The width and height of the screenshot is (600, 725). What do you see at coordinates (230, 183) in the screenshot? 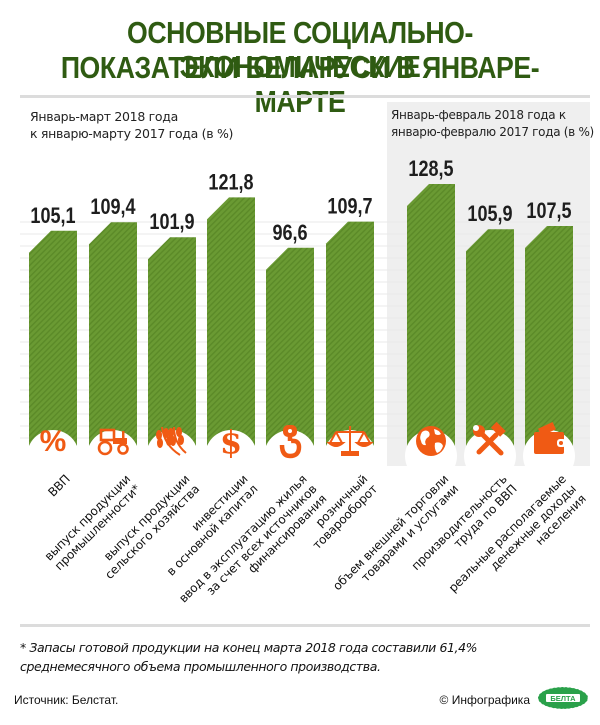
I see `bar-value-label: 121,8` at bounding box center [230, 183].